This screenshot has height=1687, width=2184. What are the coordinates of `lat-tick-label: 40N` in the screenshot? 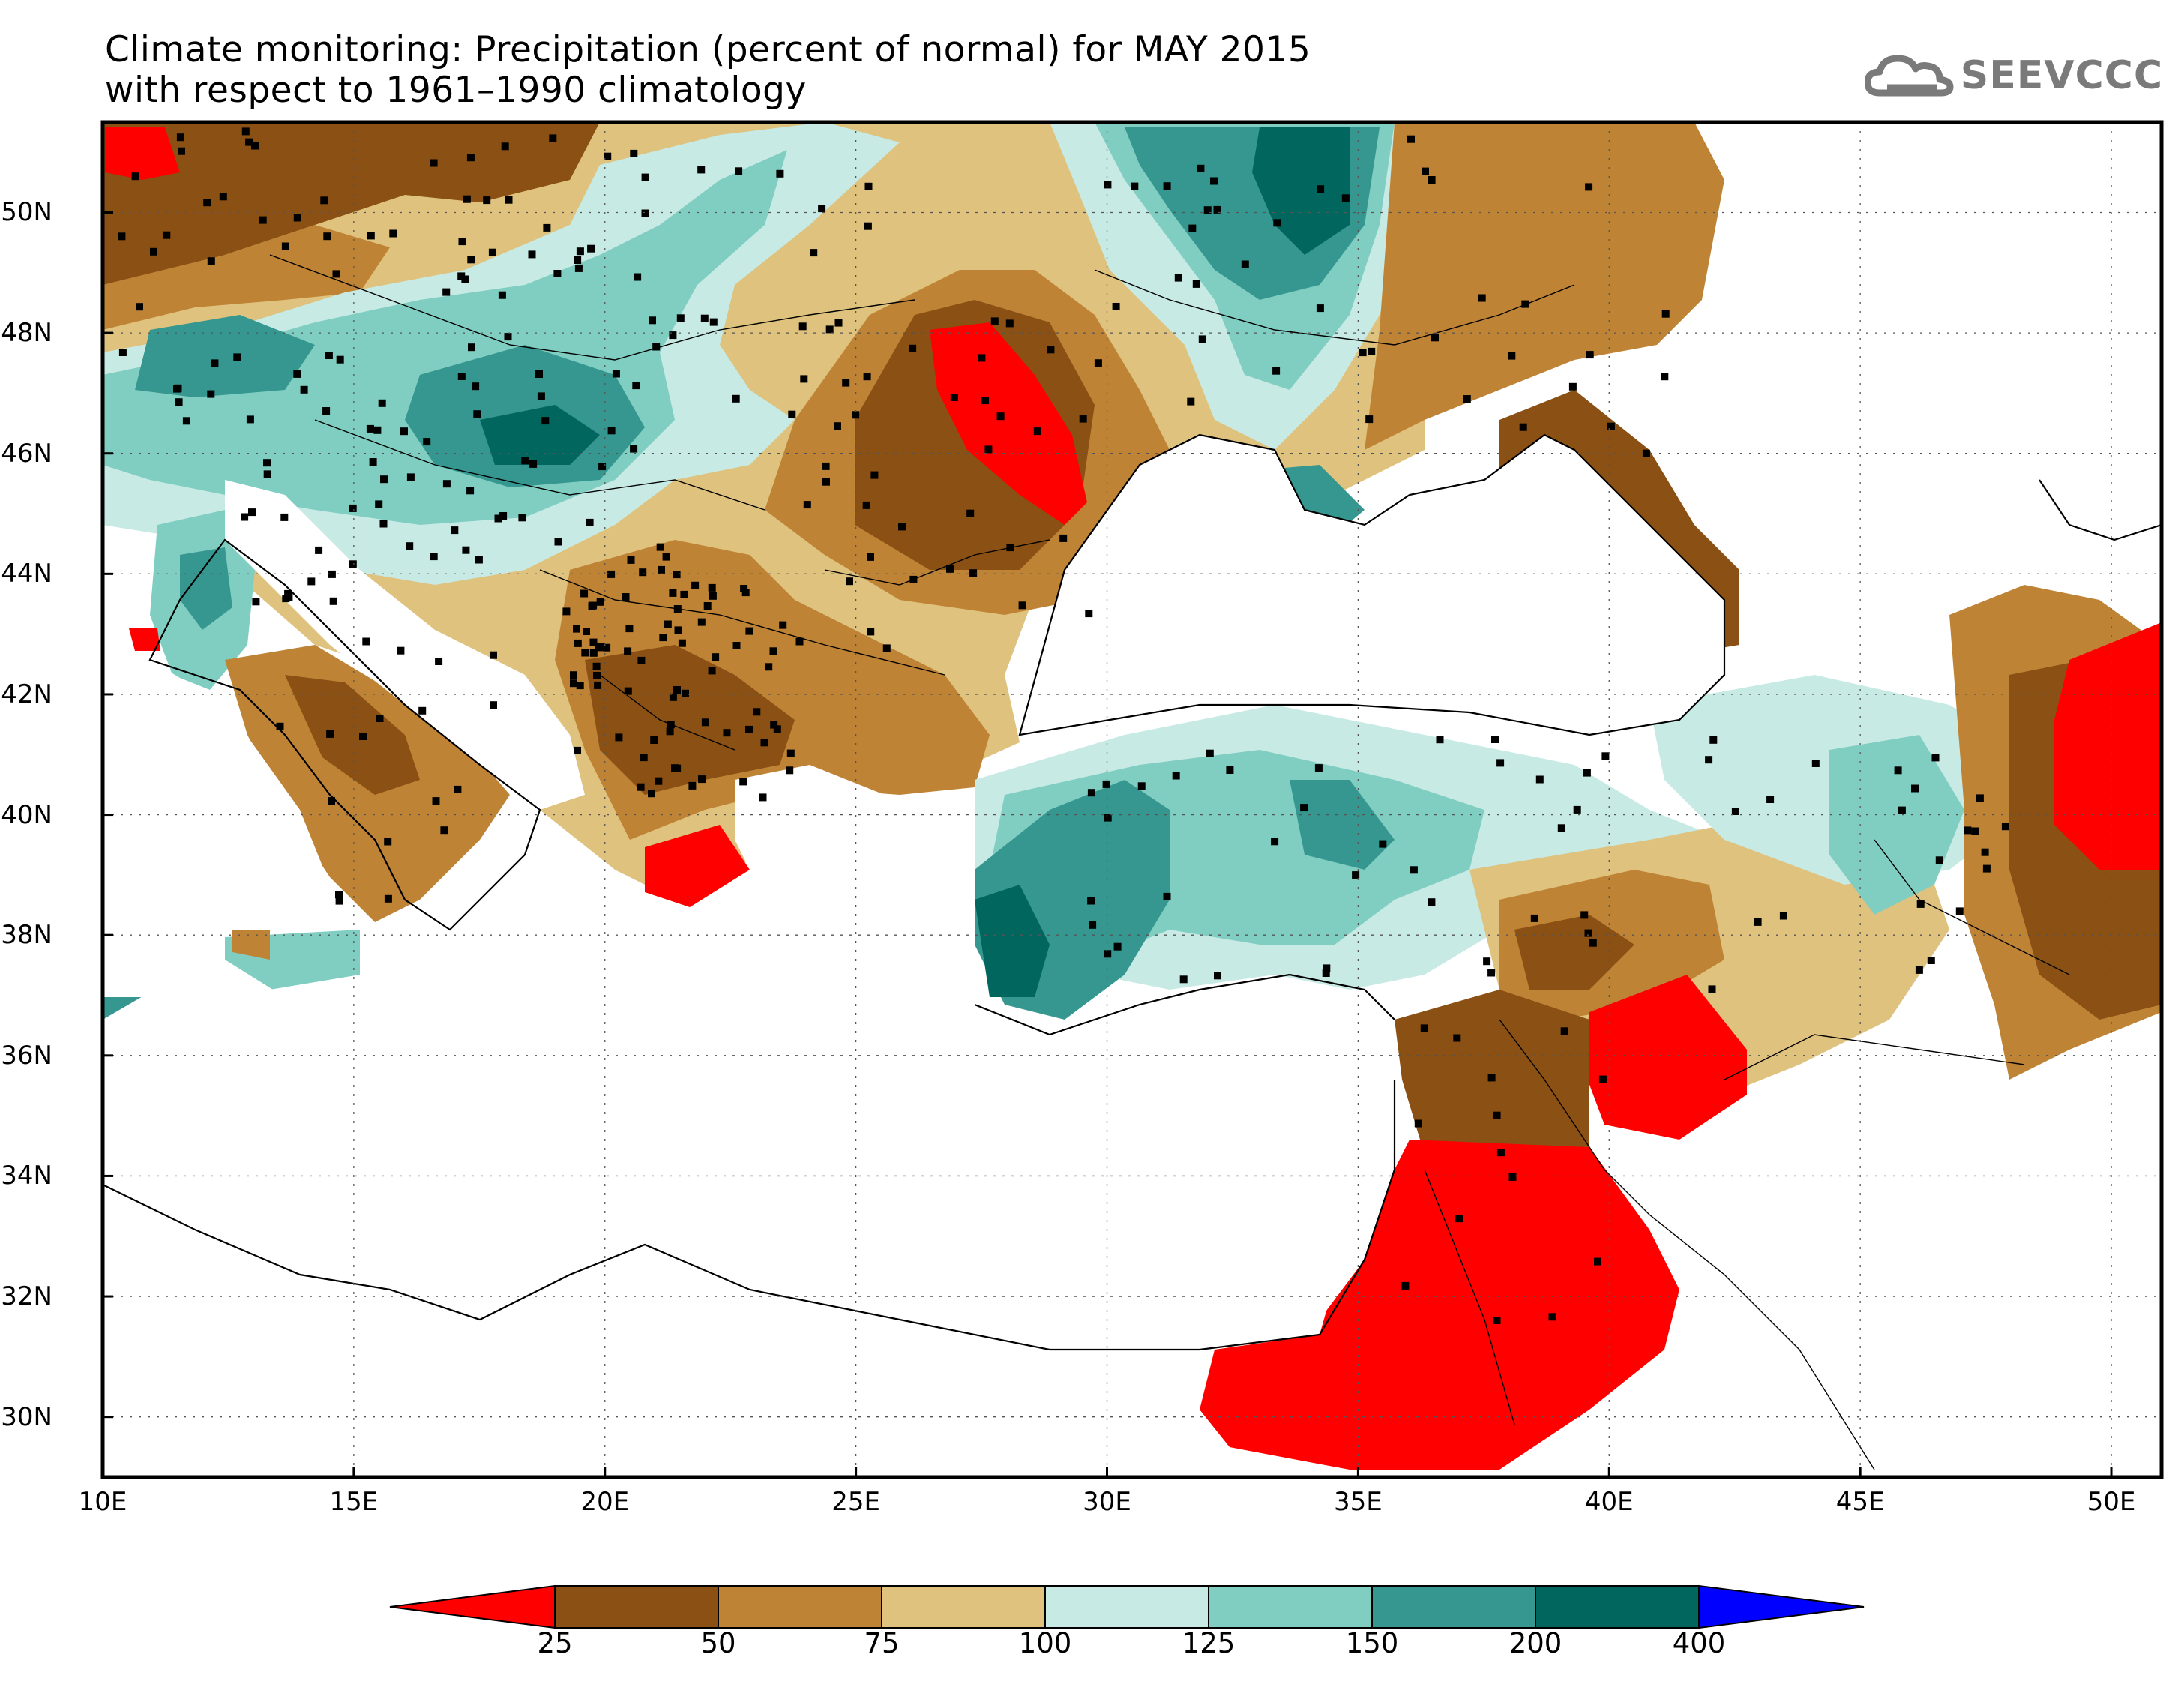 It's located at (26, 814).